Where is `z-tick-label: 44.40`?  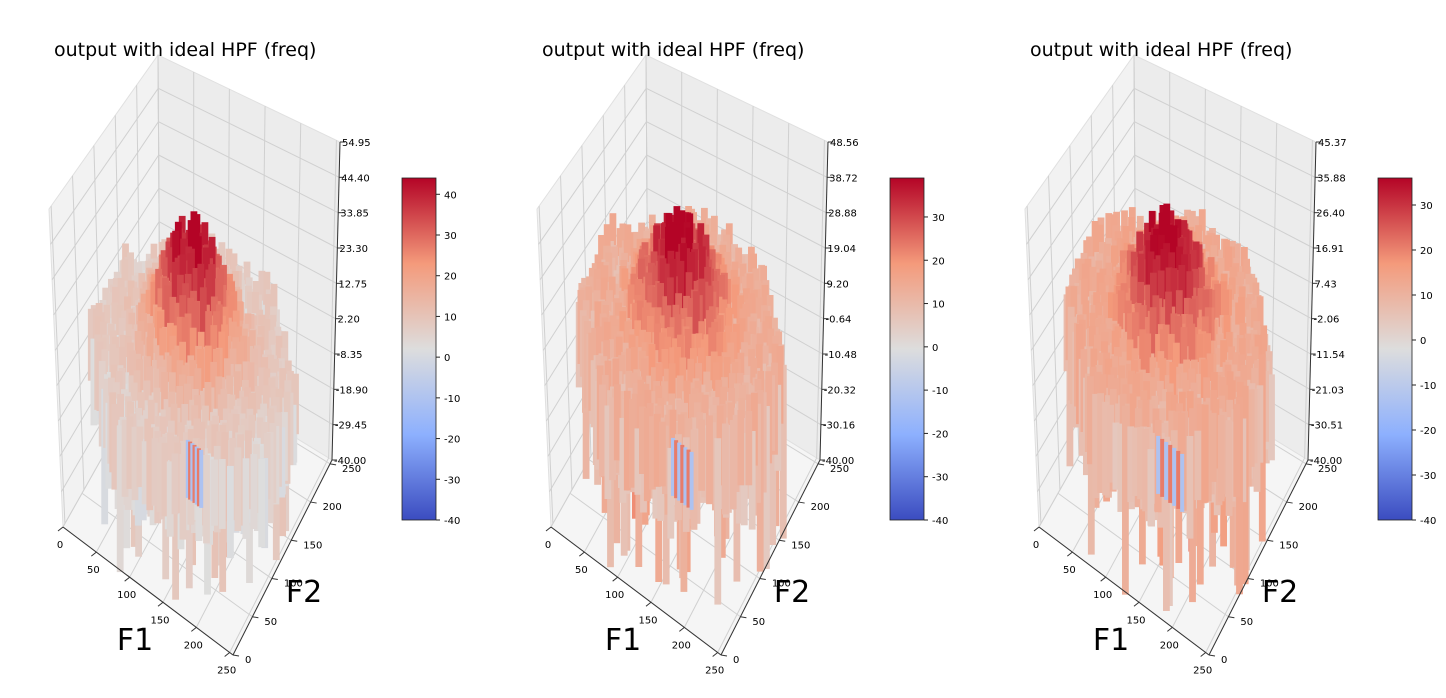
z-tick-label: 44.40 is located at coordinates (355, 178).